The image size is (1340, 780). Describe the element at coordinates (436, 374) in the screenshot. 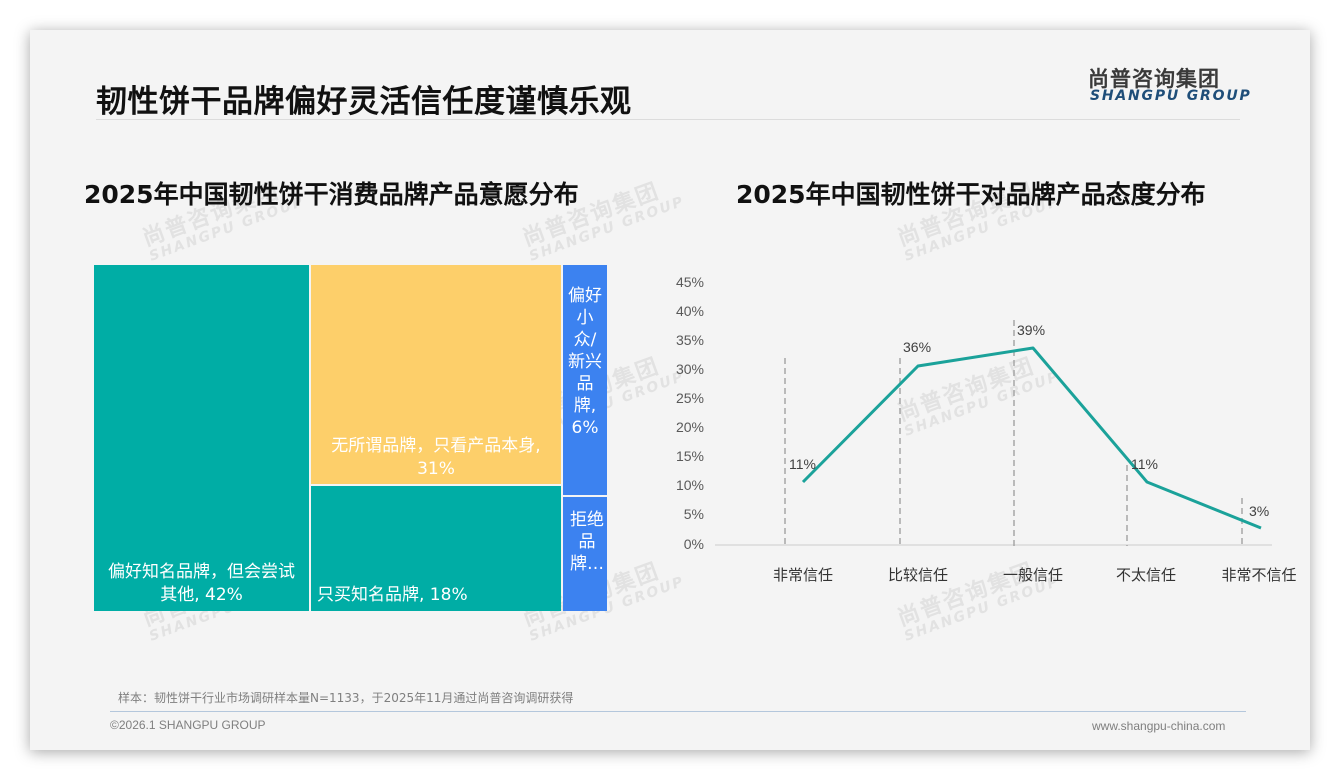

I see `treemap-tile-indifferent-brand: 无所谓品牌，只看产品本身, 31%` at that location.